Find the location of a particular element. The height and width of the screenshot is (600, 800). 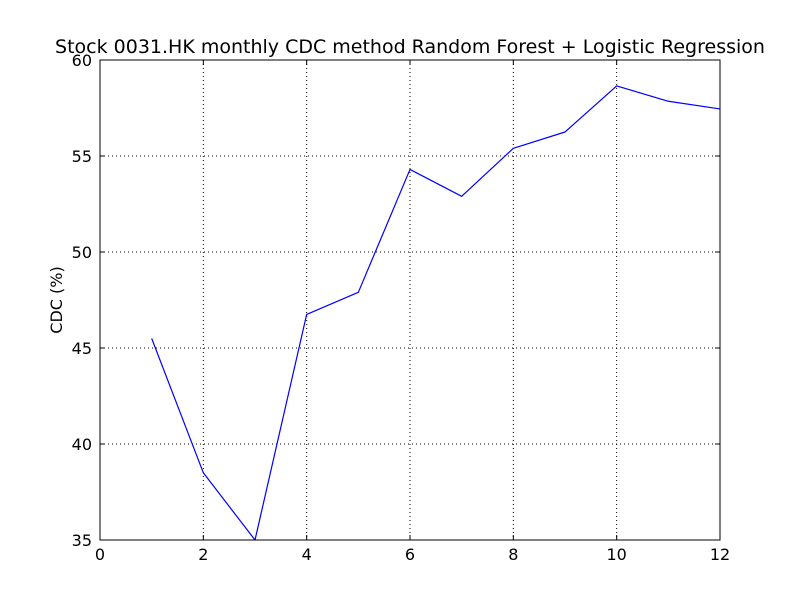

x-tick-label: 2 is located at coordinates (203, 554).